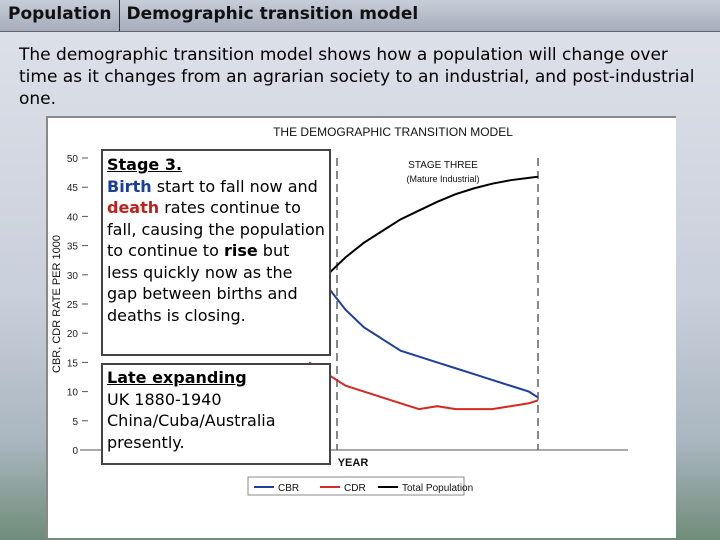  What do you see at coordinates (393, 132) in the screenshot?
I see `chart-title: THE DEMOGRAPHIC TRANSITION MODEL` at bounding box center [393, 132].